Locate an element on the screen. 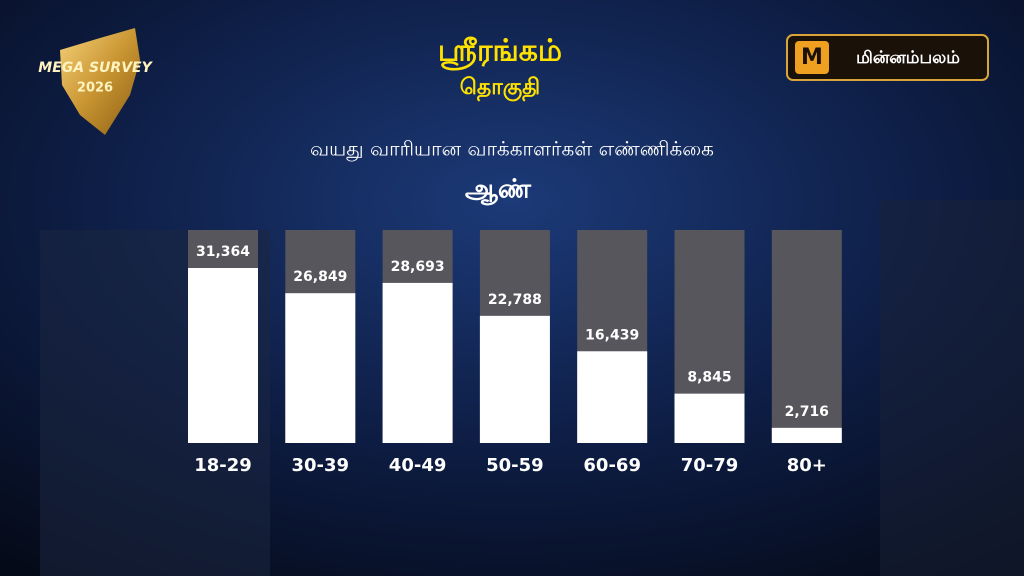 This screenshot has width=1024, height=576. series-label: ஆண் is located at coordinates (498, 190).